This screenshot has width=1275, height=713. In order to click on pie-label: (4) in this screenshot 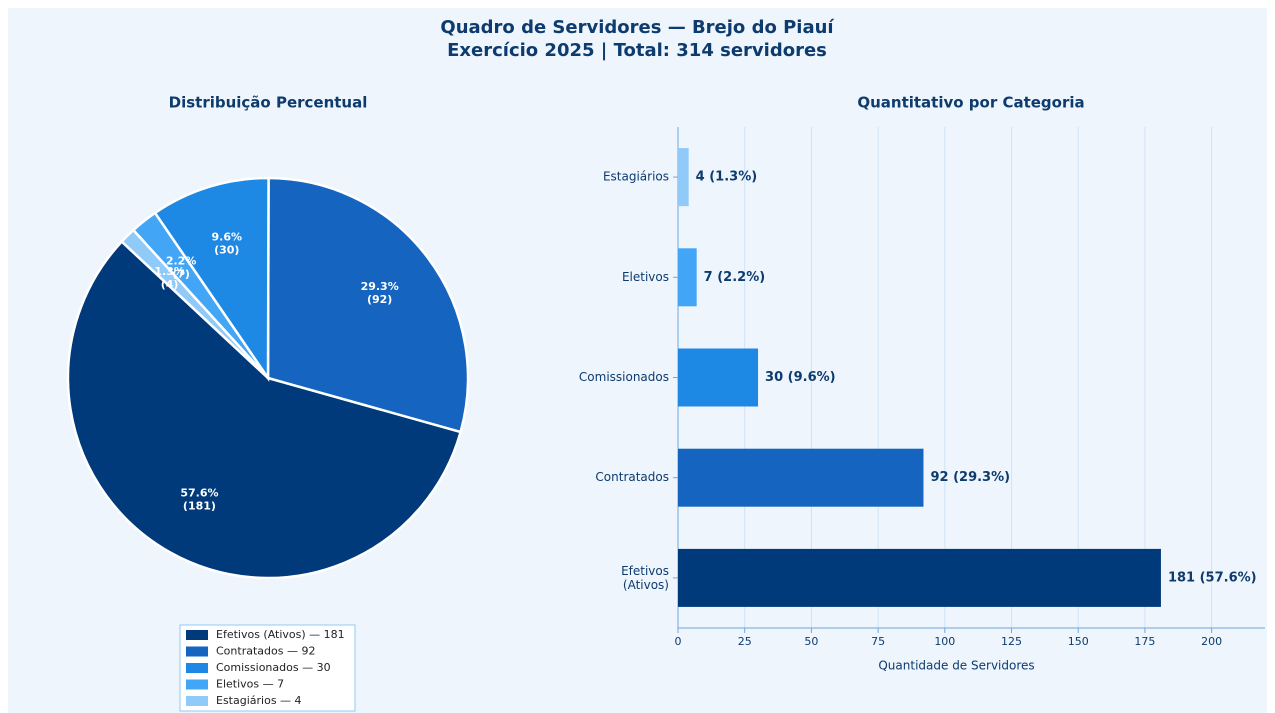, I will do `click(170, 284)`.